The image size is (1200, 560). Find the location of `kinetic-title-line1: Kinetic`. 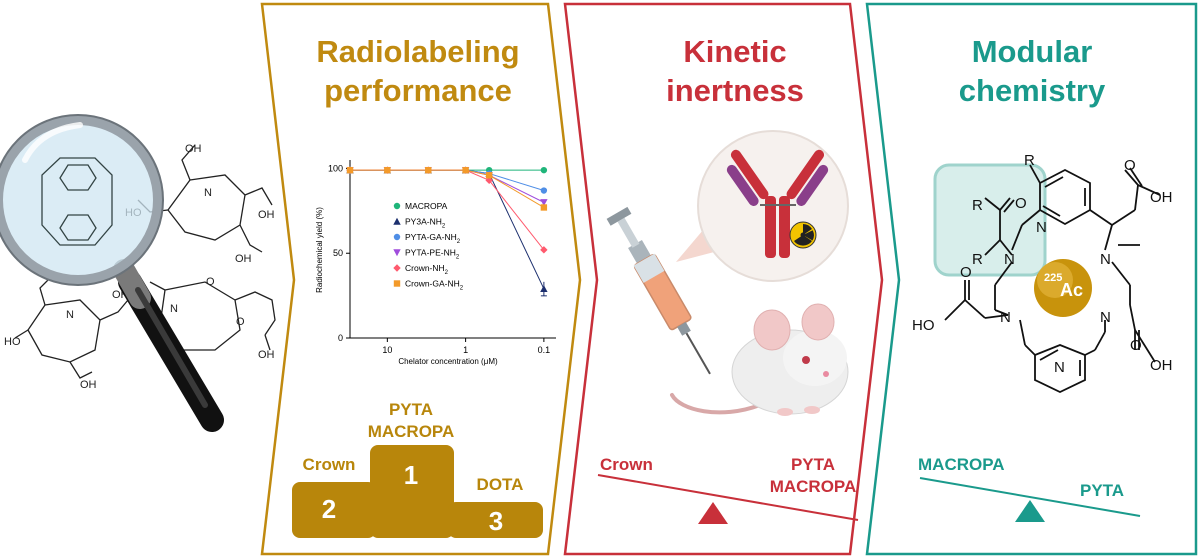

kinetic-title-line1: Kinetic is located at coordinates (734, 51).